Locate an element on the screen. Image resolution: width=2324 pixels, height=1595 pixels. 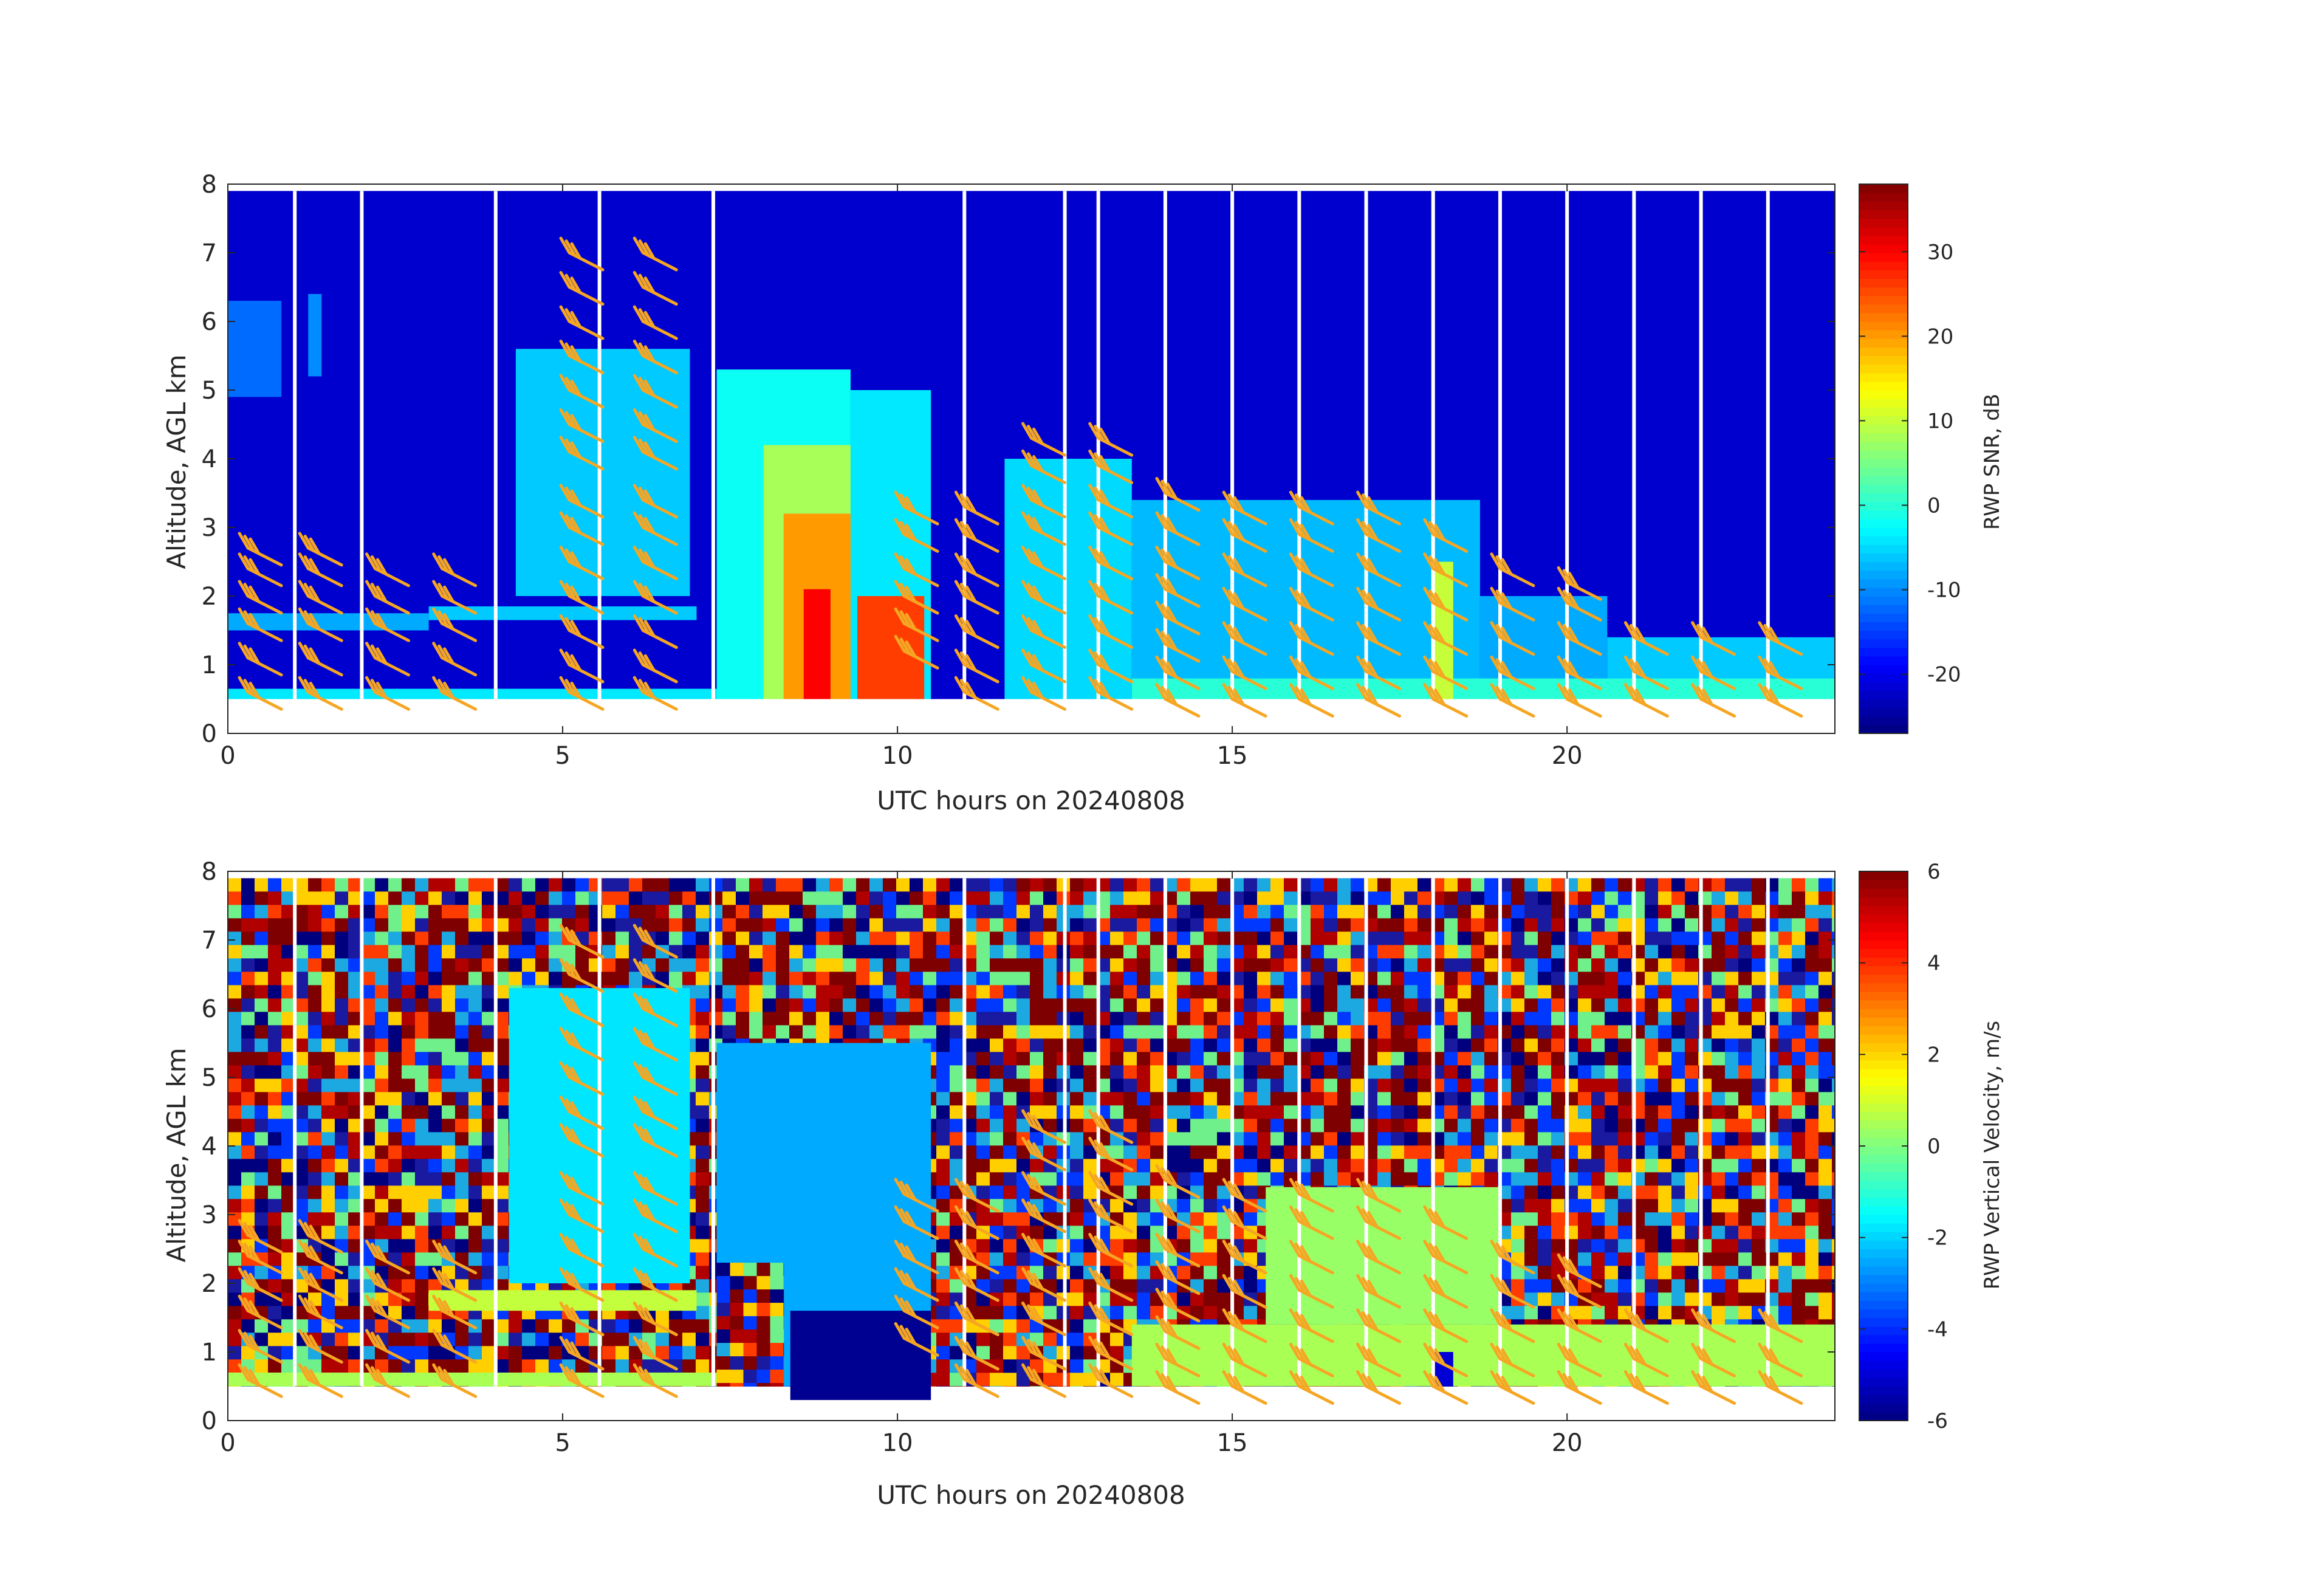
heatmap-noise-region is located at coordinates (750, 1325).